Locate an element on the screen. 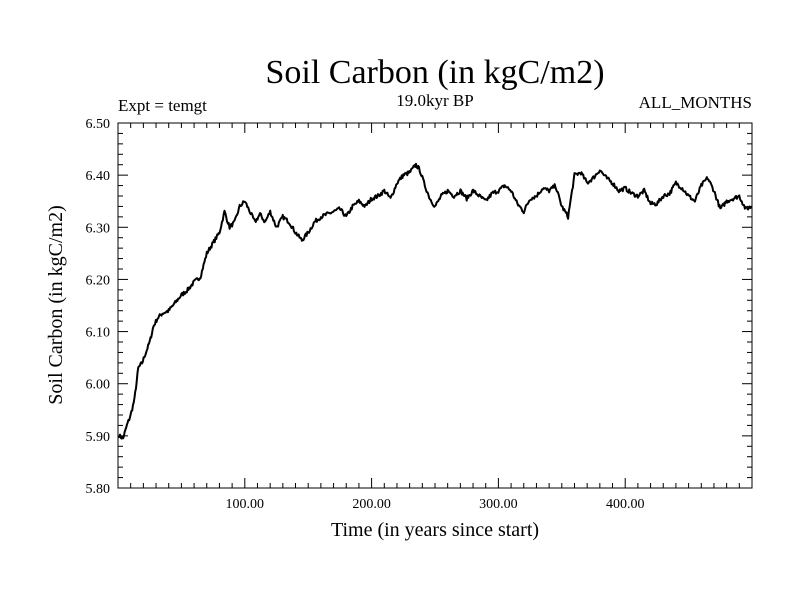 The image size is (800, 600). months-label: ALL_MONTHS is located at coordinates (695, 102).